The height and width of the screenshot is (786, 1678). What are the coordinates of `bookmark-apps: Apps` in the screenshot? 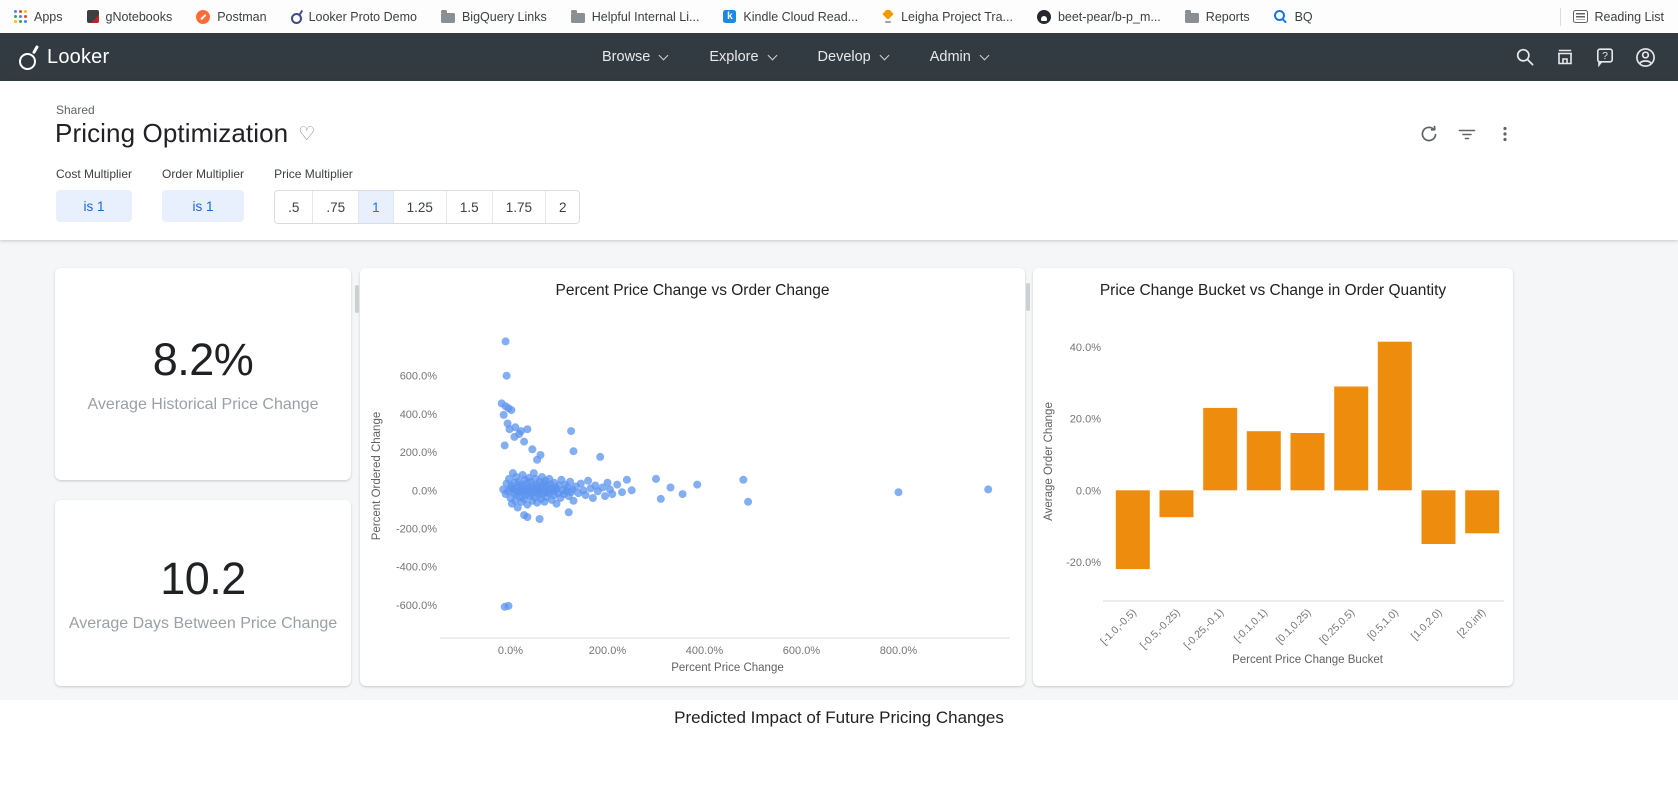 It's located at (38, 17).